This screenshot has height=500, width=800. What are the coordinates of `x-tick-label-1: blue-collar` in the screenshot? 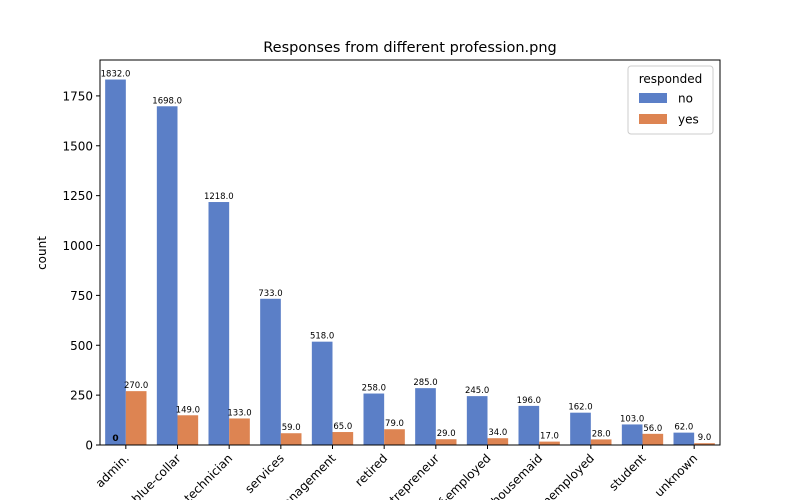 It's located at (156, 475).